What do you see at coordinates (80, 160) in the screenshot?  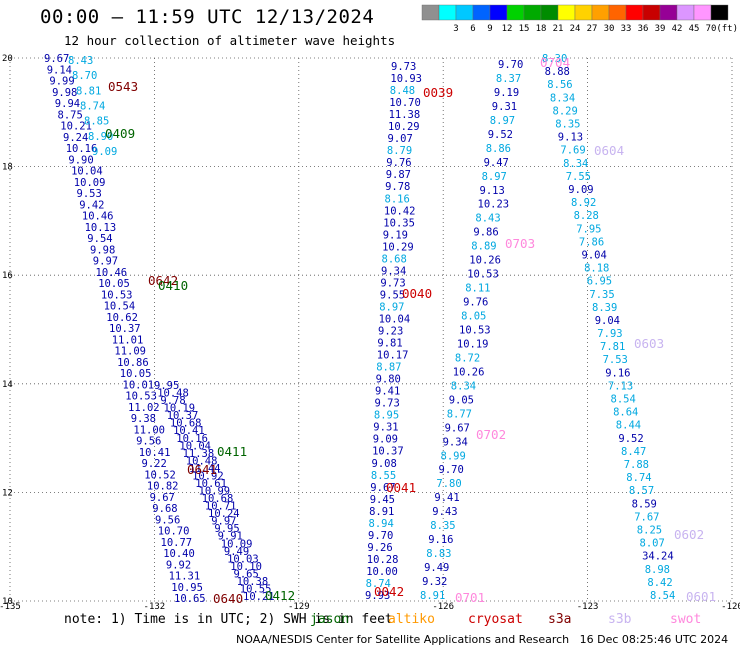 I see `wave-height-label: 9.90` at bounding box center [80, 160].